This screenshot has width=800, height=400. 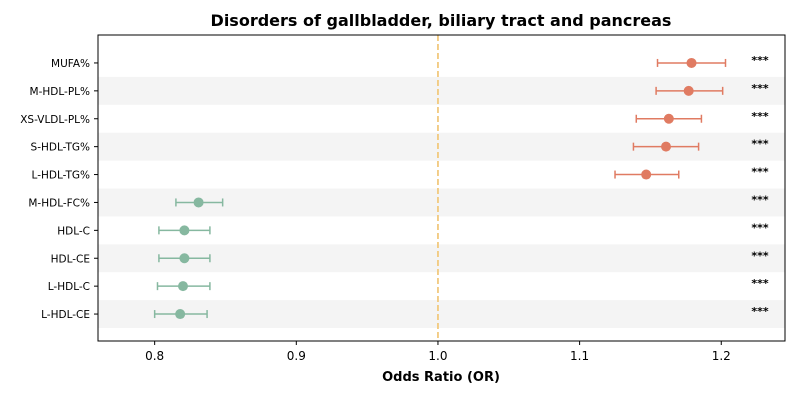 What do you see at coordinates (60, 92) in the screenshot?
I see `y-tick-label: M-HDL-PL%` at bounding box center [60, 92].